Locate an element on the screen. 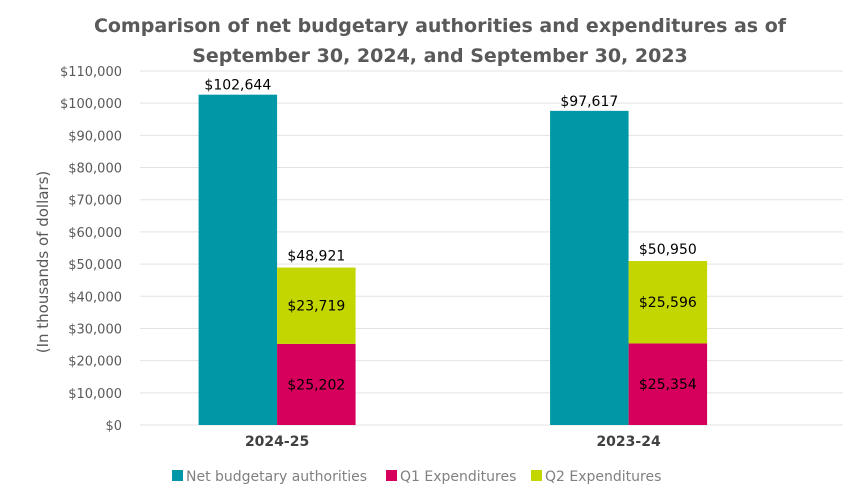 This screenshot has height=502, width=861. data-label: $25,202 is located at coordinates (316, 385).